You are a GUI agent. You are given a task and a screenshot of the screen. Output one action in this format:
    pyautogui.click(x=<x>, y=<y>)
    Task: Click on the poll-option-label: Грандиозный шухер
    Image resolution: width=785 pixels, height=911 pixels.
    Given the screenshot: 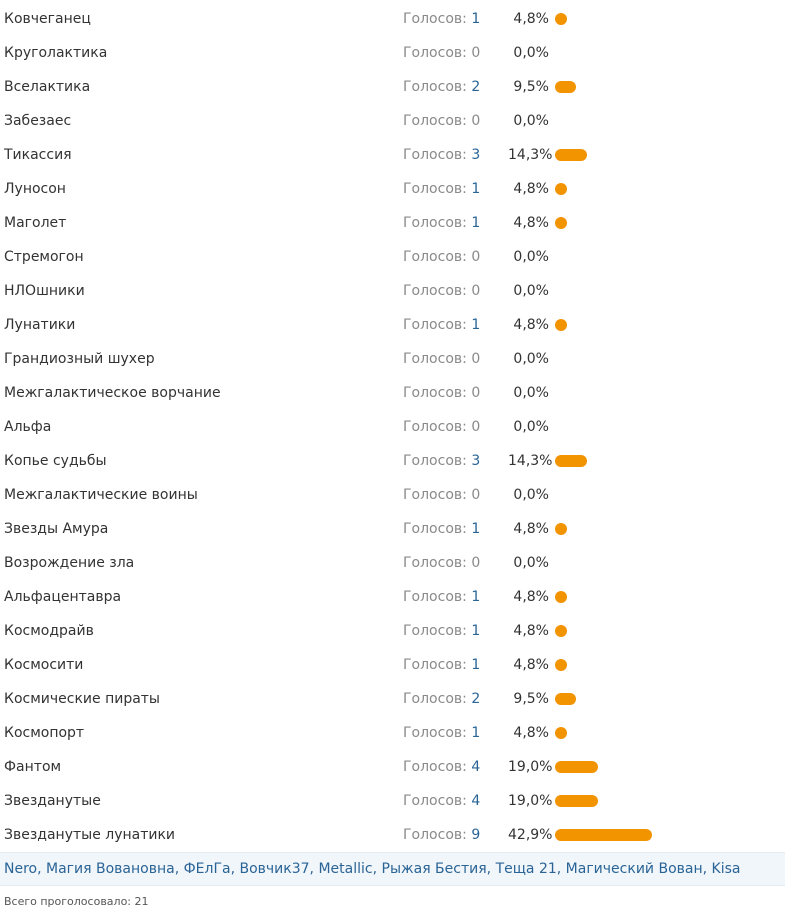 What is the action you would take?
    pyautogui.click(x=79, y=359)
    